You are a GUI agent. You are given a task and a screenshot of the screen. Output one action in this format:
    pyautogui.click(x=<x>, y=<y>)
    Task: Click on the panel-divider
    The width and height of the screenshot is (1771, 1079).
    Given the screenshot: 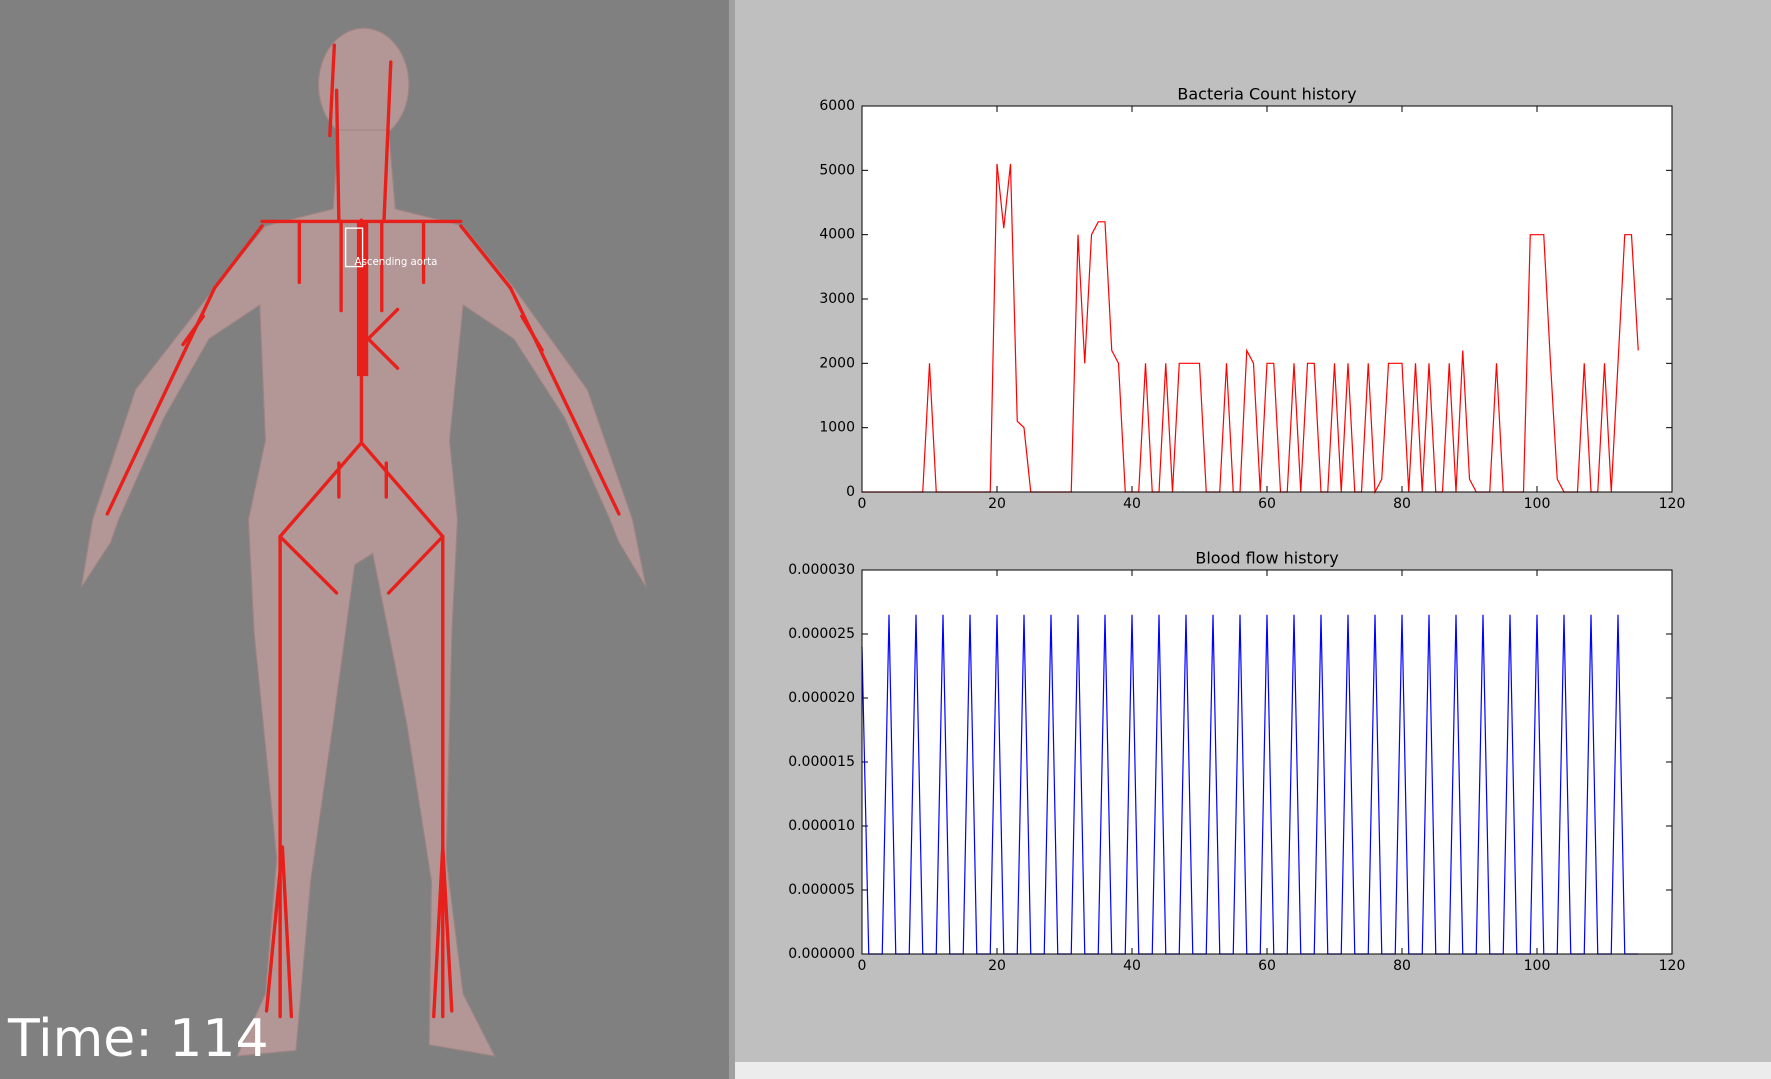 What is the action you would take?
    pyautogui.click(x=732, y=539)
    